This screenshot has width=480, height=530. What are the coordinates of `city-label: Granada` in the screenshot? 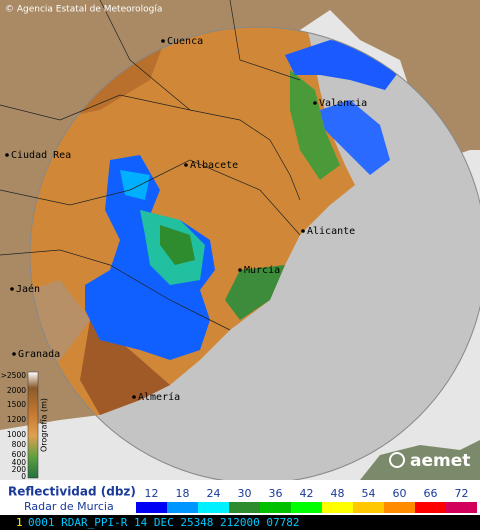 It's located at (39, 354).